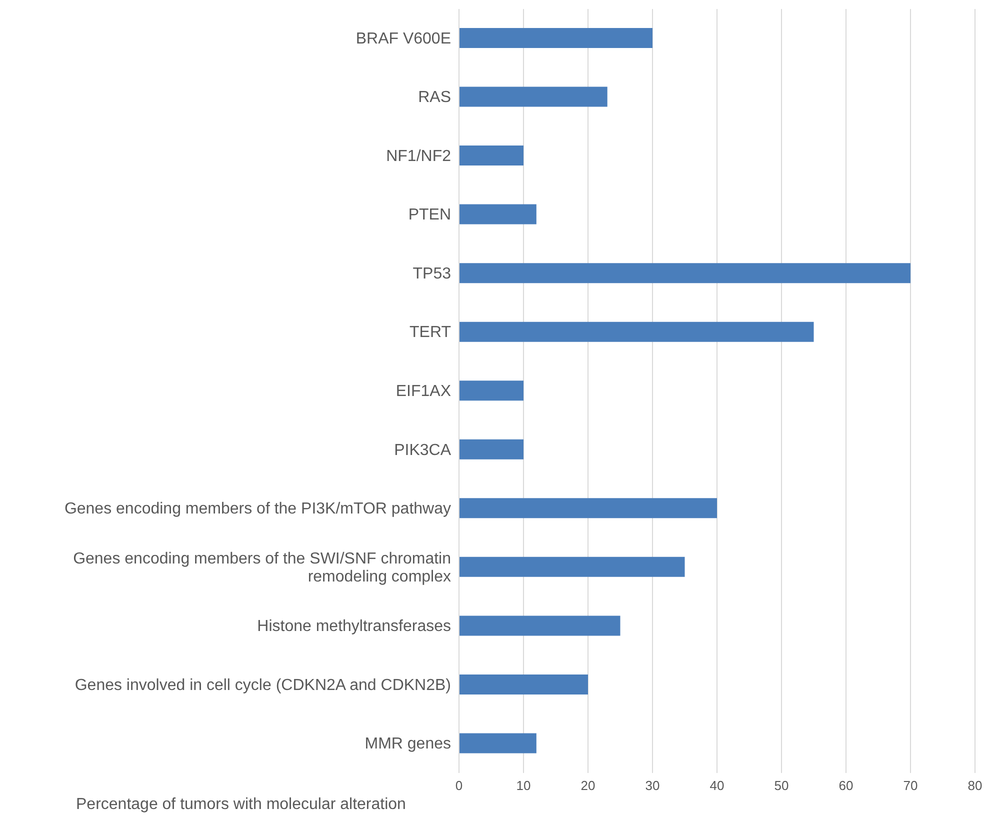  What do you see at coordinates (846, 786) in the screenshot?
I see `x-tick-label: 60` at bounding box center [846, 786].